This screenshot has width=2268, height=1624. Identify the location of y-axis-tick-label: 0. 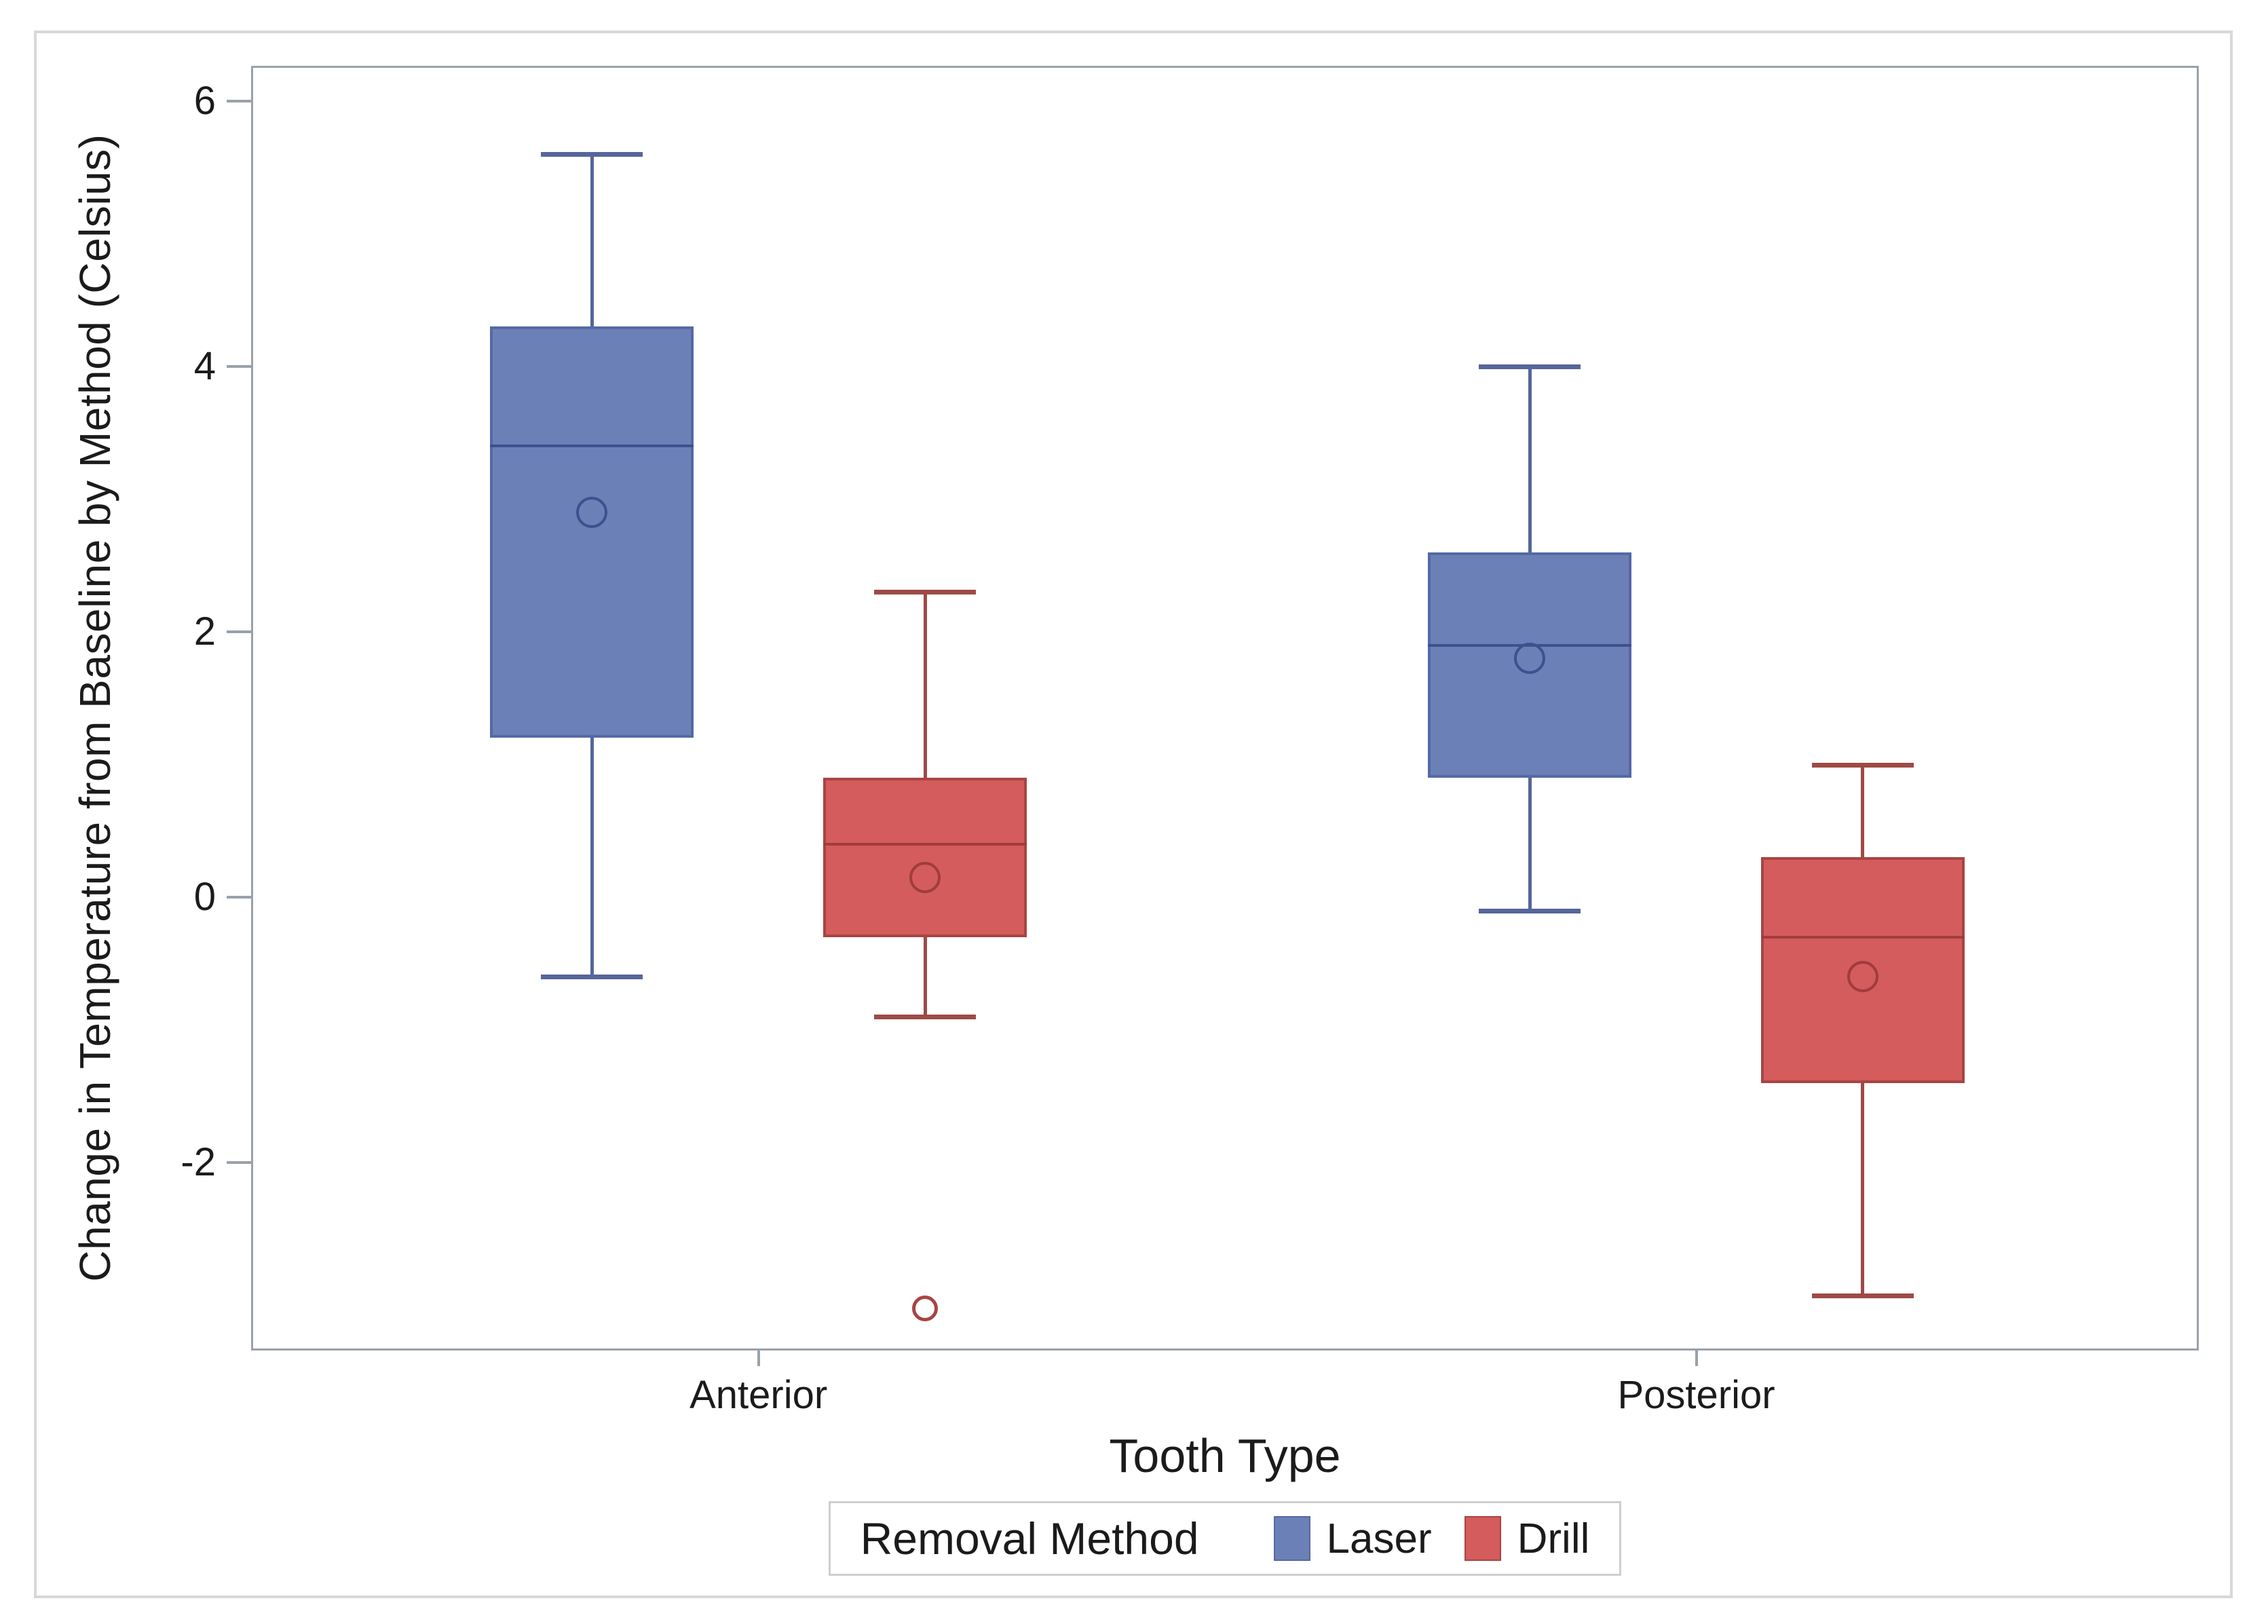
(204, 898).